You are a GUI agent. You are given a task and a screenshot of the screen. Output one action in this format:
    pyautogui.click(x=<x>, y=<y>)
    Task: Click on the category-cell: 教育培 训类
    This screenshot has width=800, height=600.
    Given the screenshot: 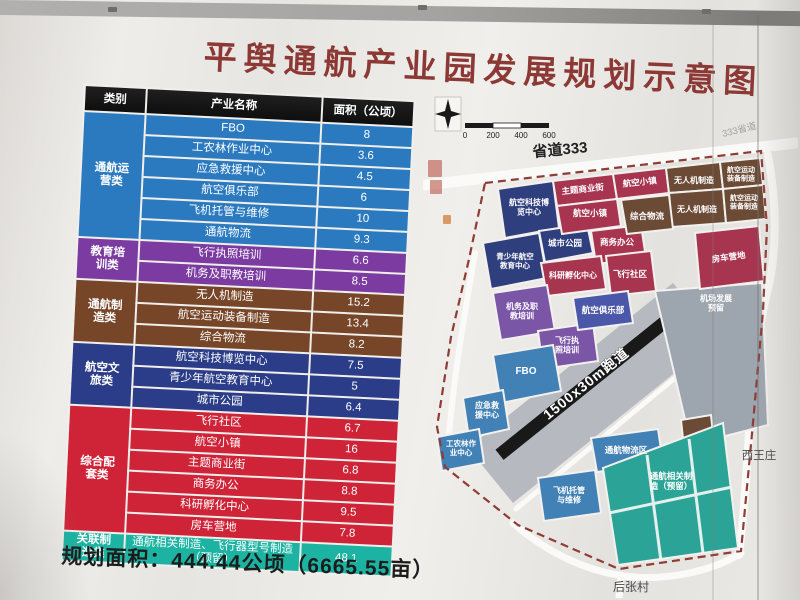 What is the action you would take?
    pyautogui.click(x=107, y=259)
    